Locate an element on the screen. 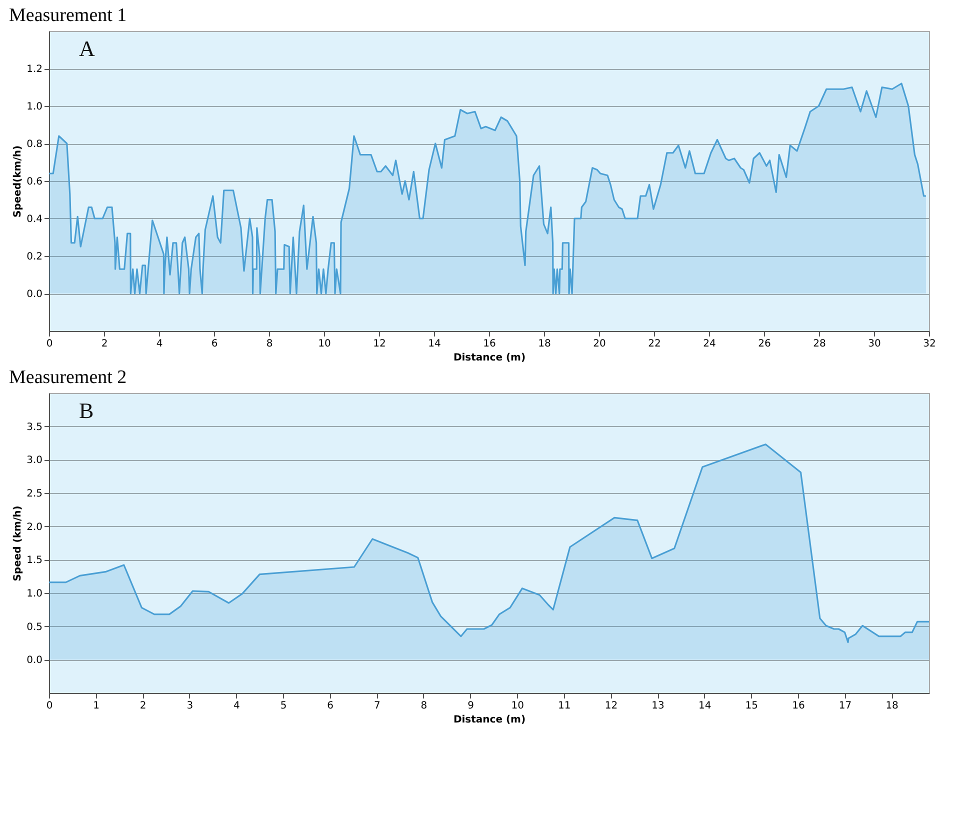  annotation: B is located at coordinates (86, 410).